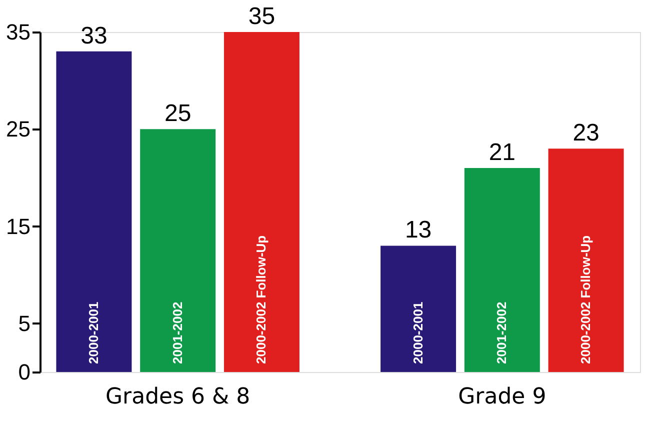  Describe the element at coordinates (418, 333) in the screenshot. I see `text: 2000-2001` at that location.